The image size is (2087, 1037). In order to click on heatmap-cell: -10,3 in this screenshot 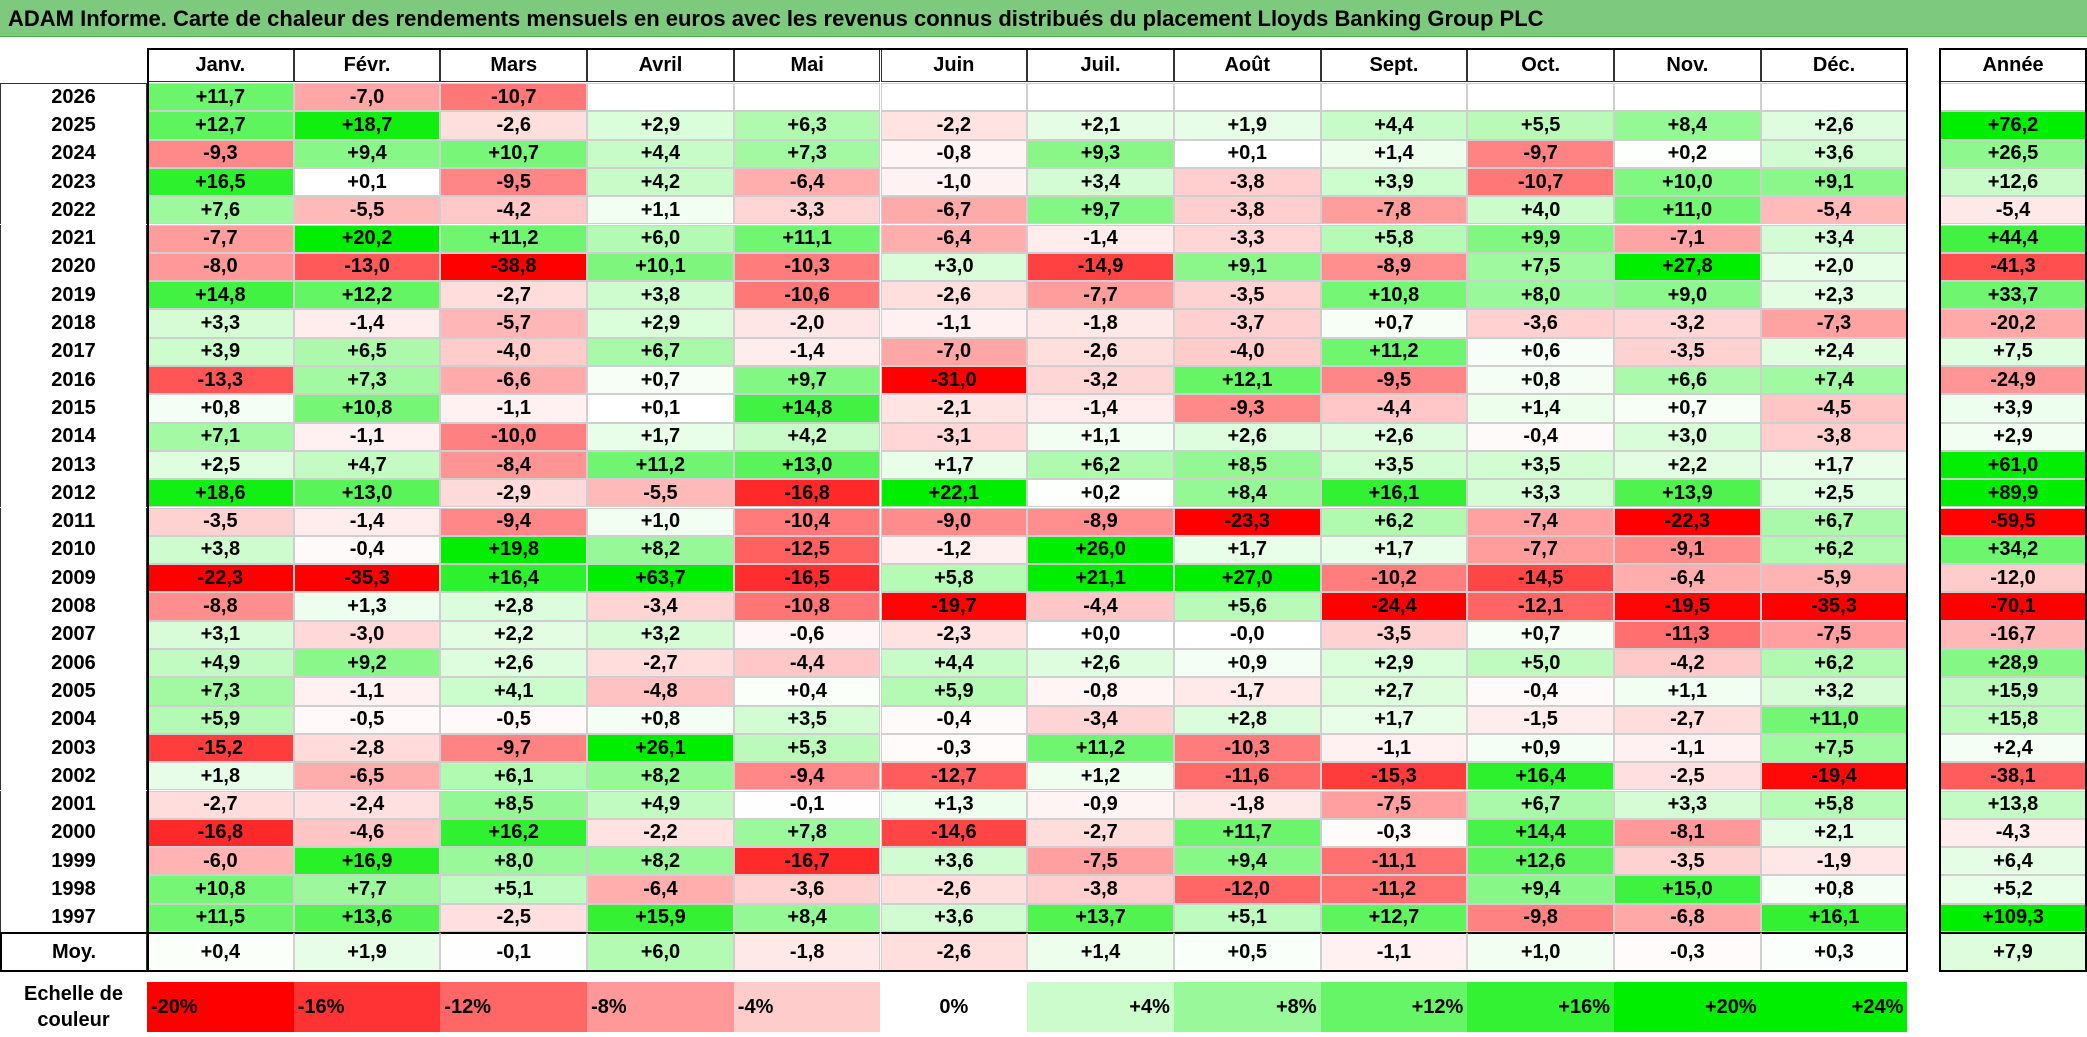, I will do `click(807, 267)`.